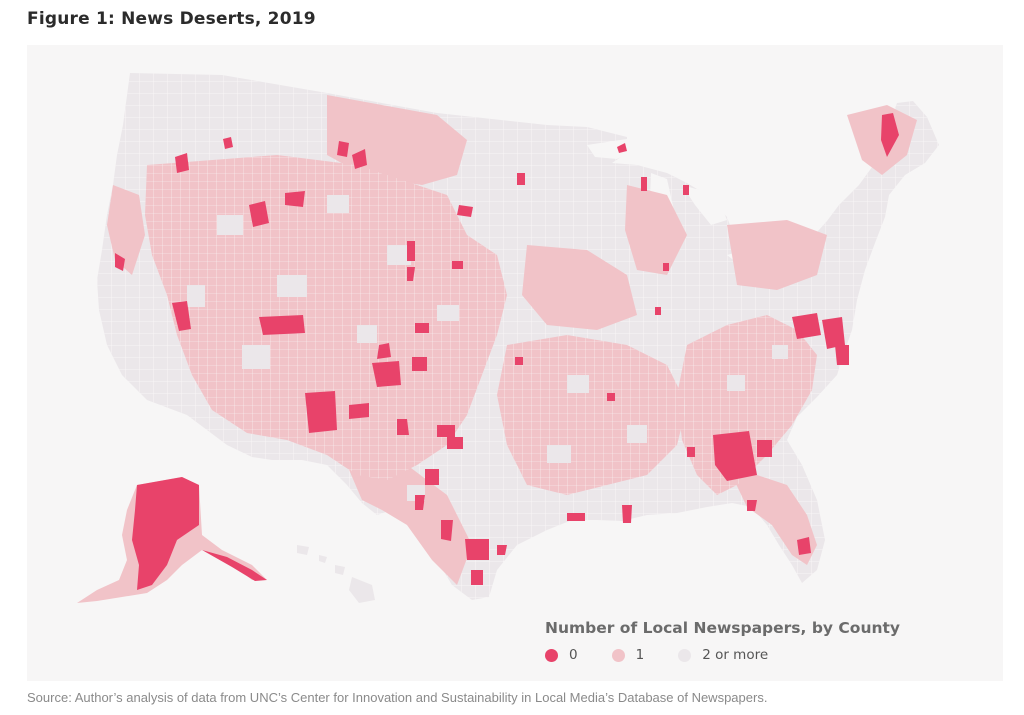  I want to click on alaska, so click(172, 540).